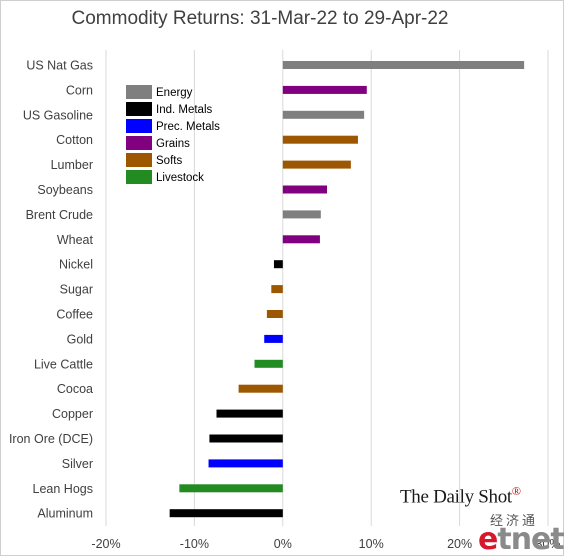  Describe the element at coordinates (169, 161) in the screenshot. I see `legend-label: Softs` at that location.